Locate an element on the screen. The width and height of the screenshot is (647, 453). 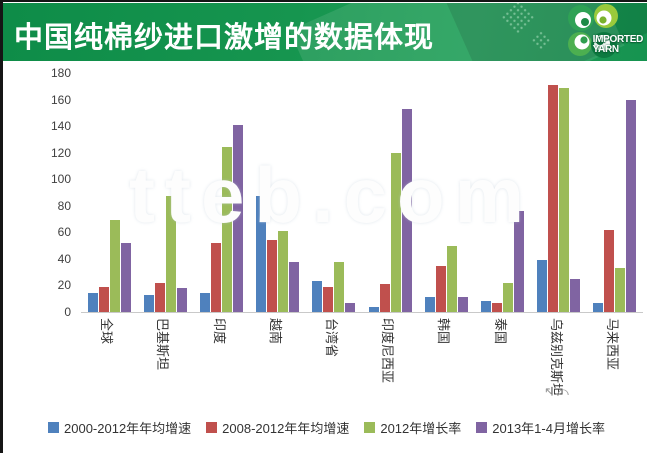
y-axis-tick-label: 100 is located at coordinates (60, 179).